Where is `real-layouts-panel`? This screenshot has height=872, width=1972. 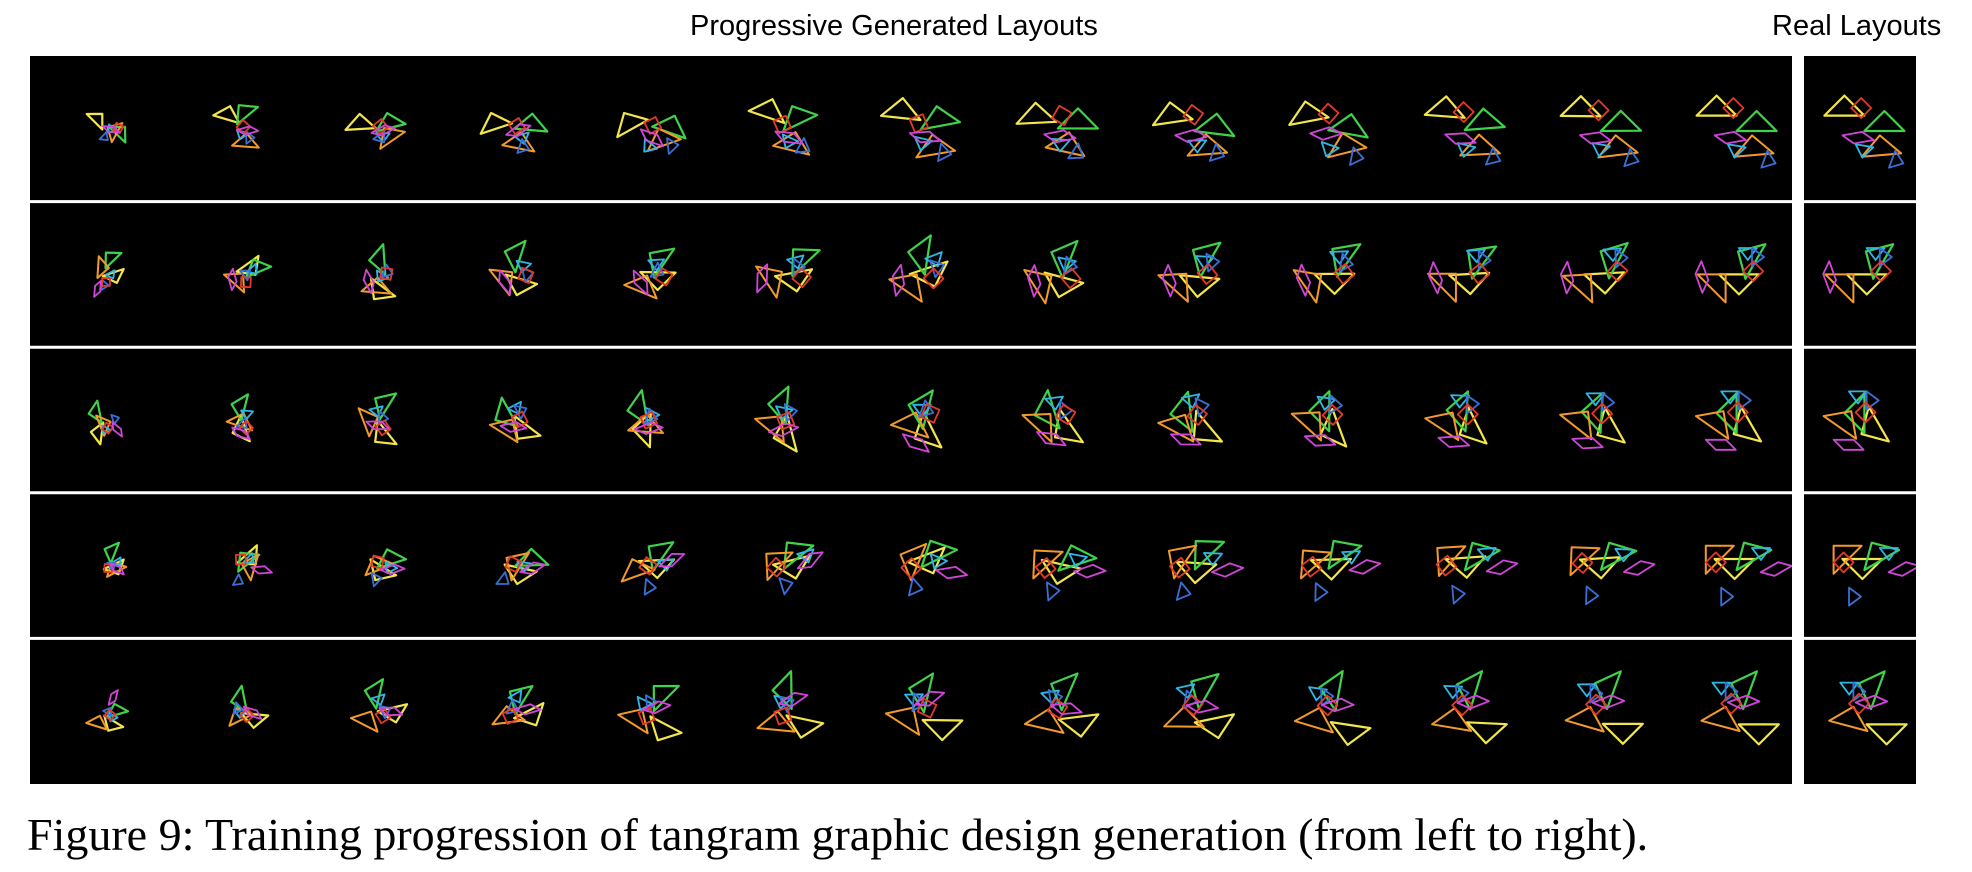 real-layouts-panel is located at coordinates (1860, 420).